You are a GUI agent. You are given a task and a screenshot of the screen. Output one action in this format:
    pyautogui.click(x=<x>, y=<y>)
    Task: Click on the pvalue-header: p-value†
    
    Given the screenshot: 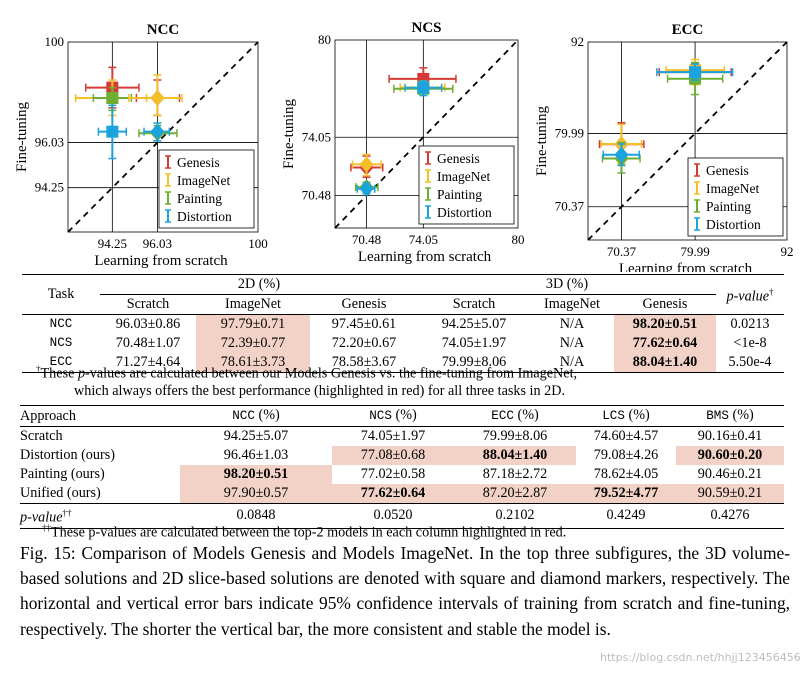 What is the action you would take?
    pyautogui.click(x=750, y=295)
    